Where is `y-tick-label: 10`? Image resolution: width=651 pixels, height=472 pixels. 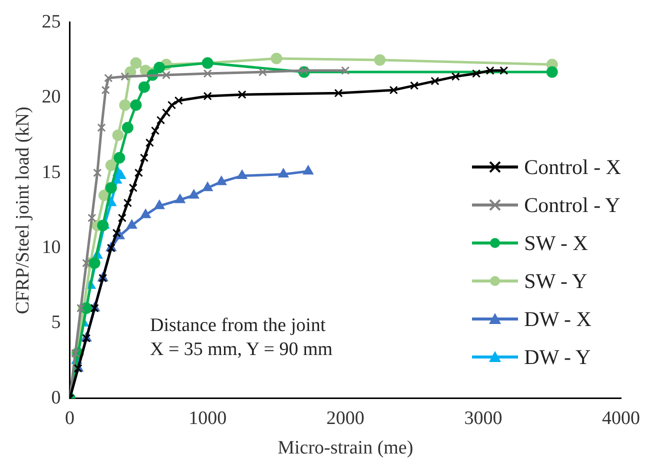 y-tick-label: 10 is located at coordinates (51, 247).